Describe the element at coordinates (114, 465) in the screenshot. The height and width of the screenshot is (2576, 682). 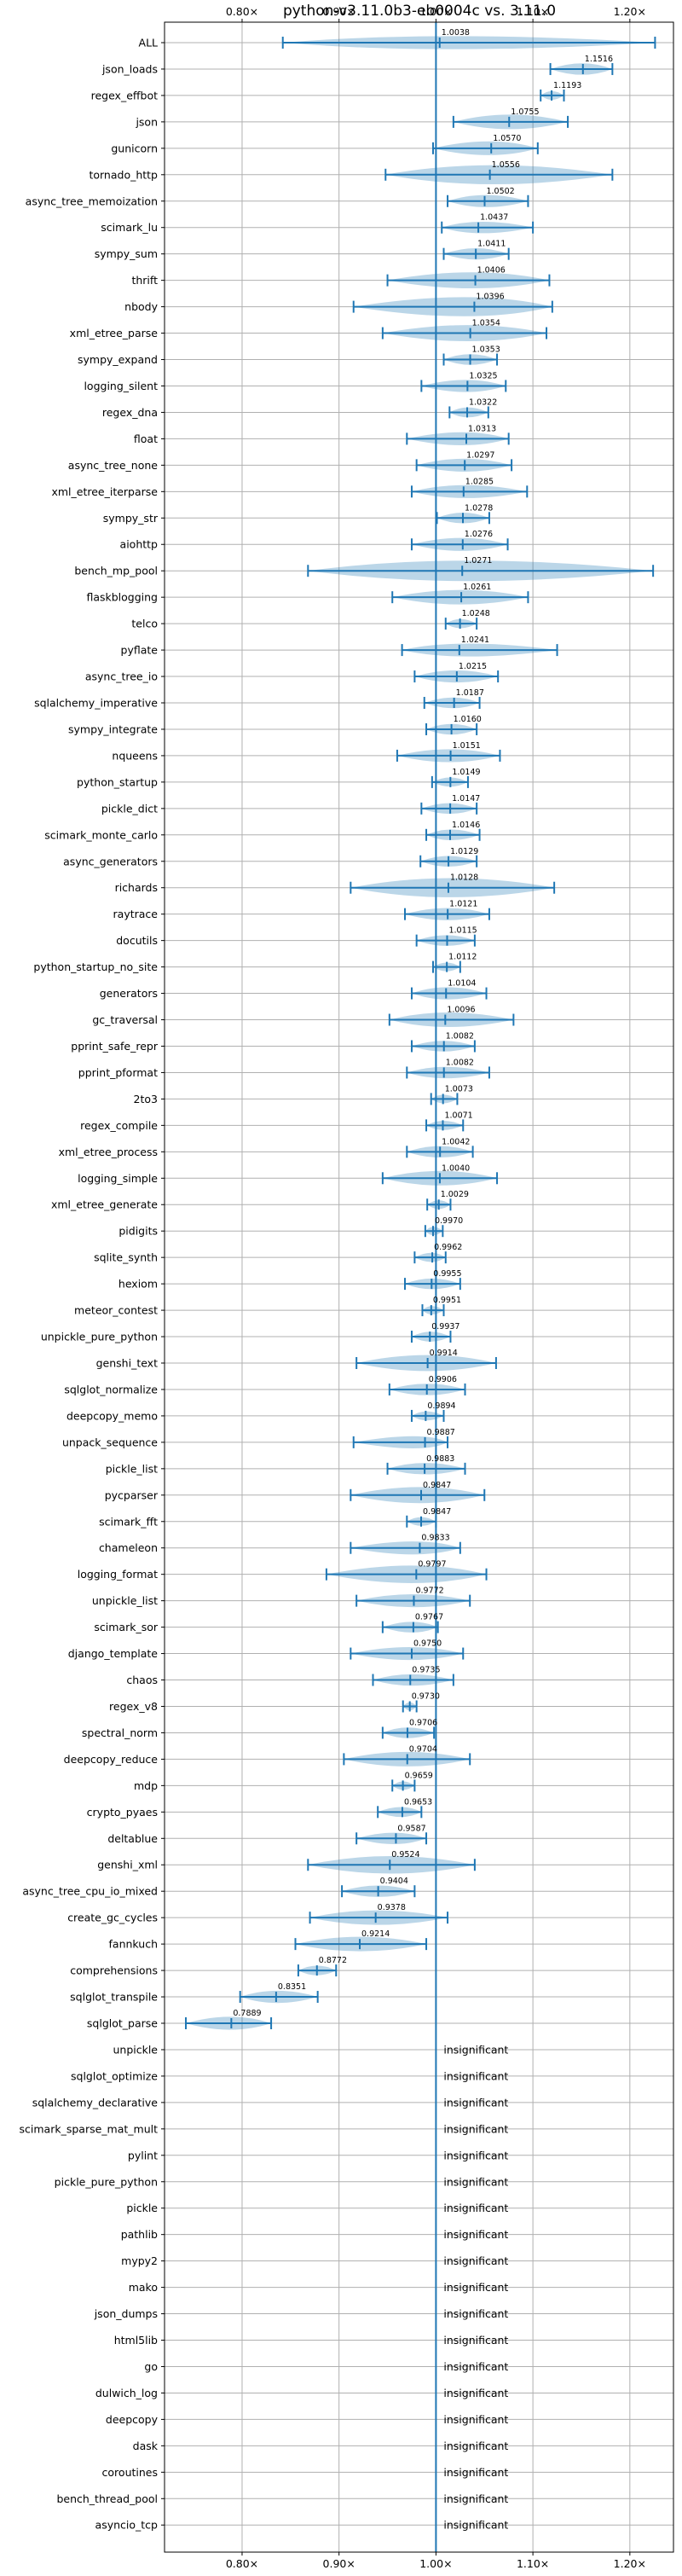
I see `benchmark-label: async_tree_none` at that location.